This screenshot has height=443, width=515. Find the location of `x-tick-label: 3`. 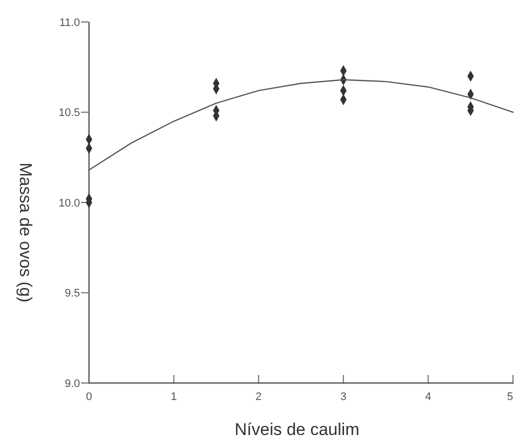

x-tick-label: 3 is located at coordinates (343, 397).